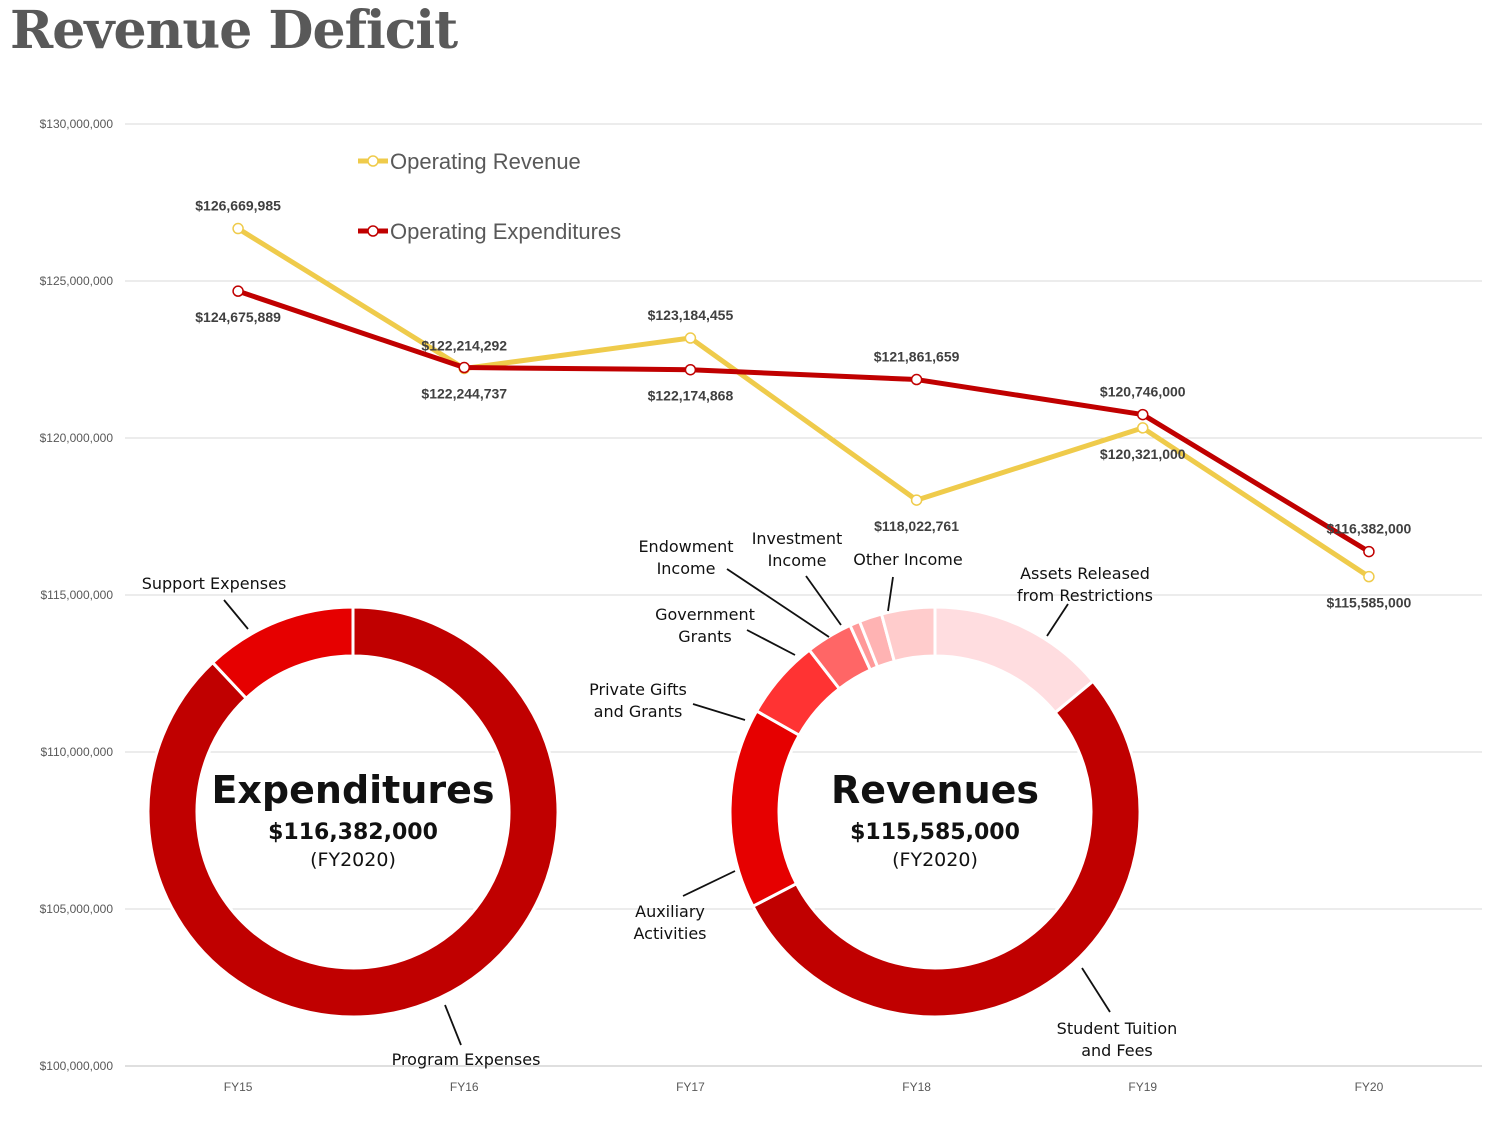 This screenshot has width=1501, height=1126. Describe the element at coordinates (916, 1087) in the screenshot. I see `x-tick-label: FY18` at that location.